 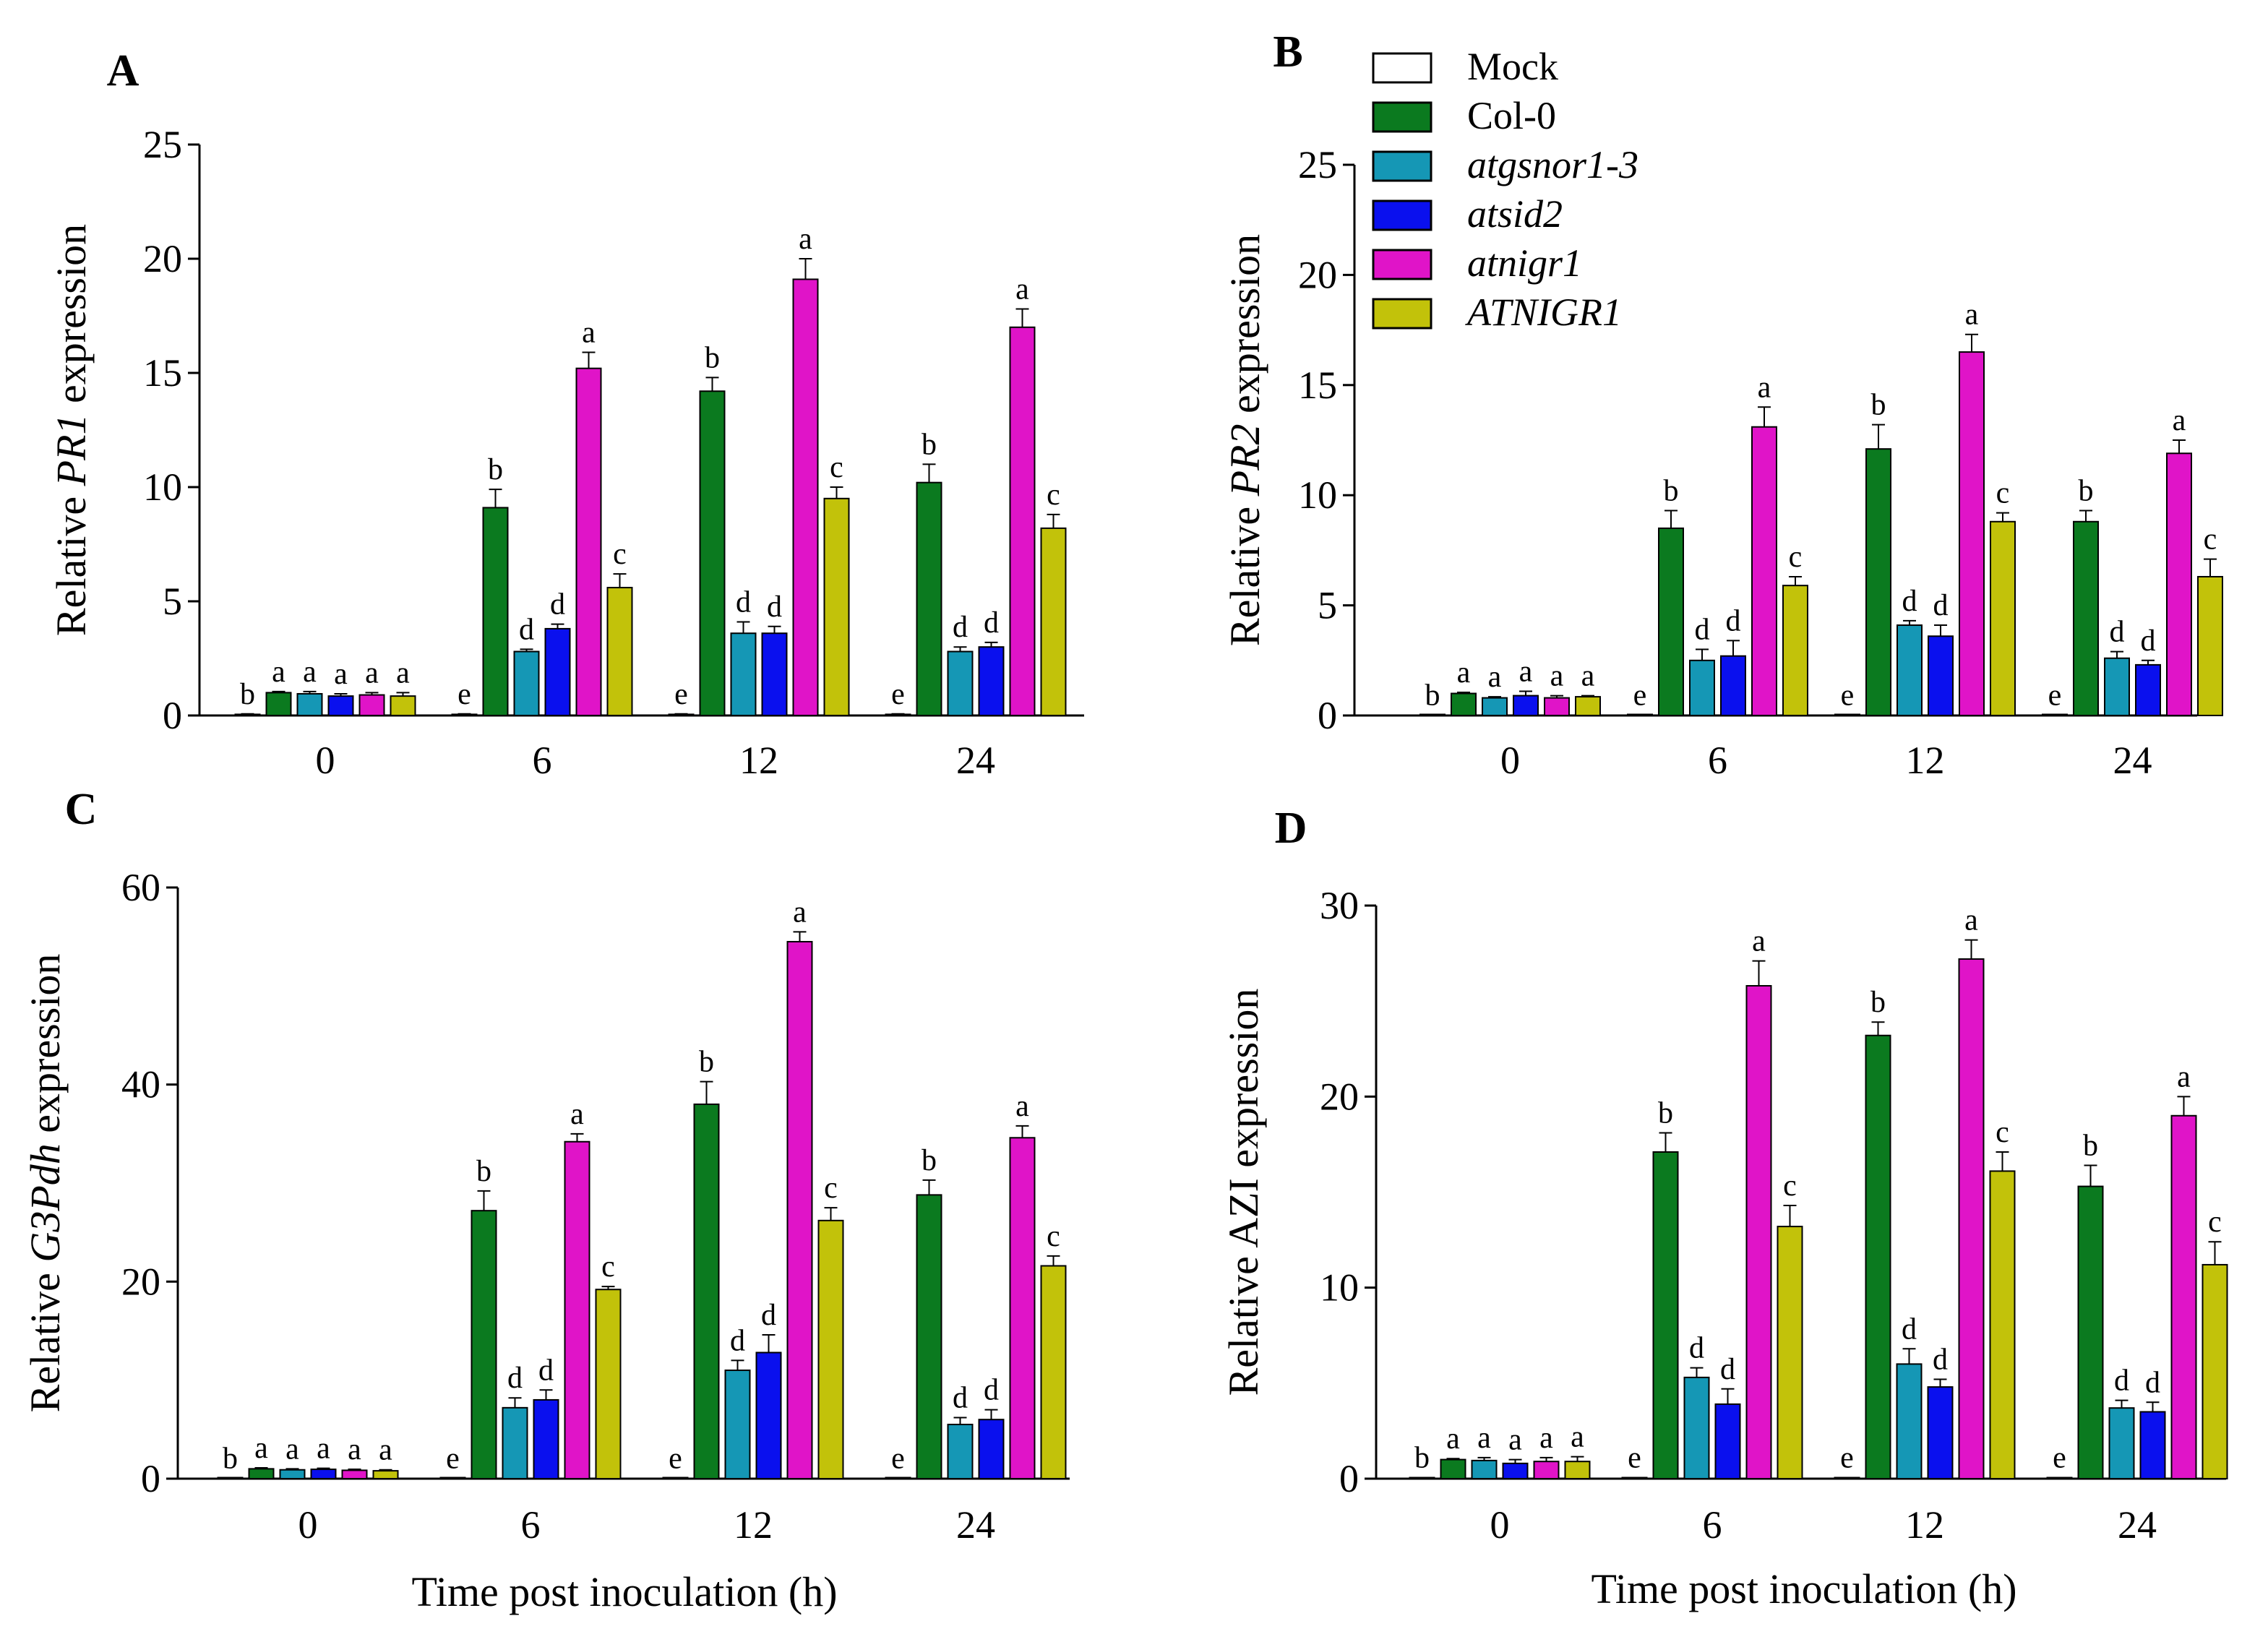 What do you see at coordinates (1317, 164) in the screenshot?
I see `y-tick-label: 25` at bounding box center [1317, 164].